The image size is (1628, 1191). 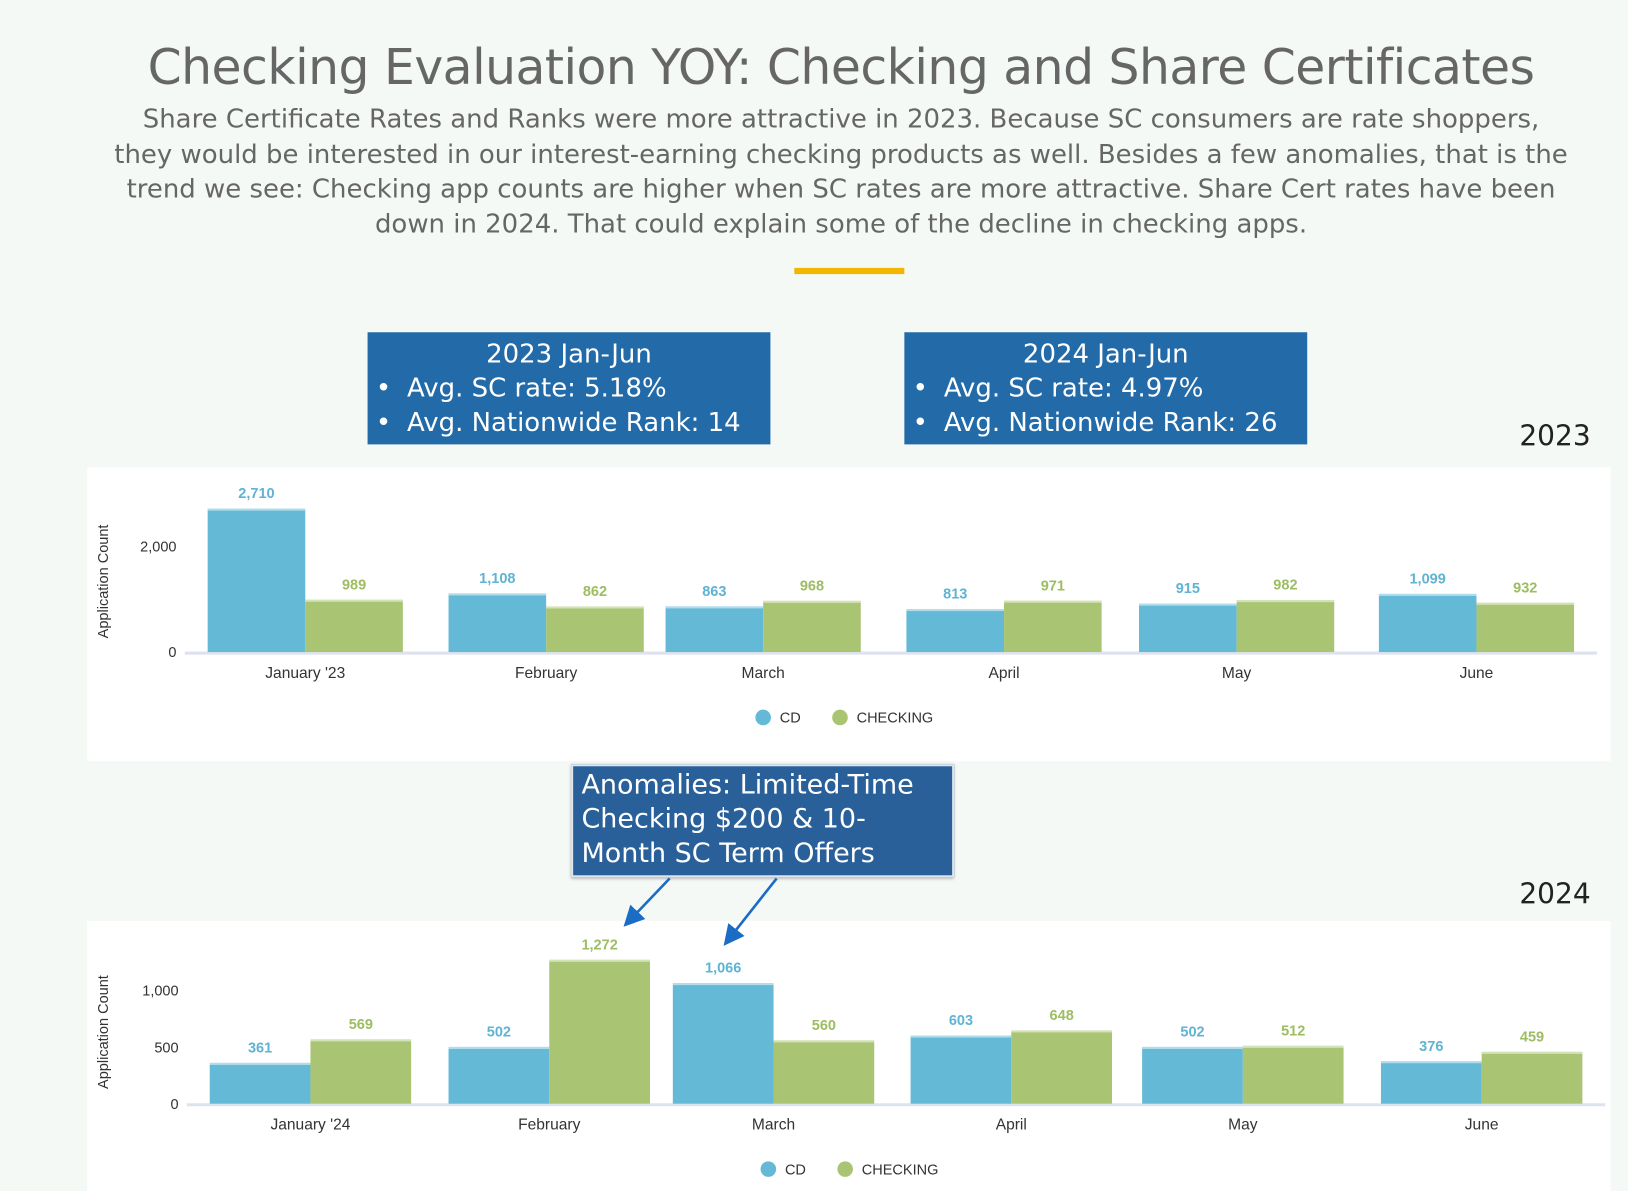 I want to click on data-label: 1,099, so click(x=1427, y=579).